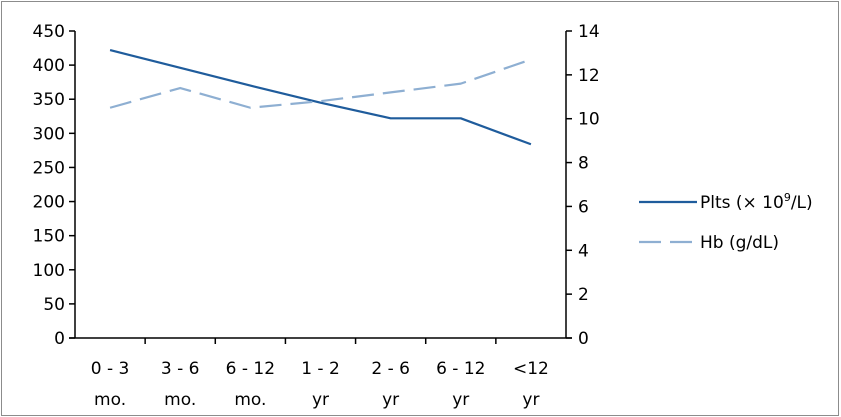 The image size is (841, 417). I want to click on left-tick-label: 50, so click(54, 305).